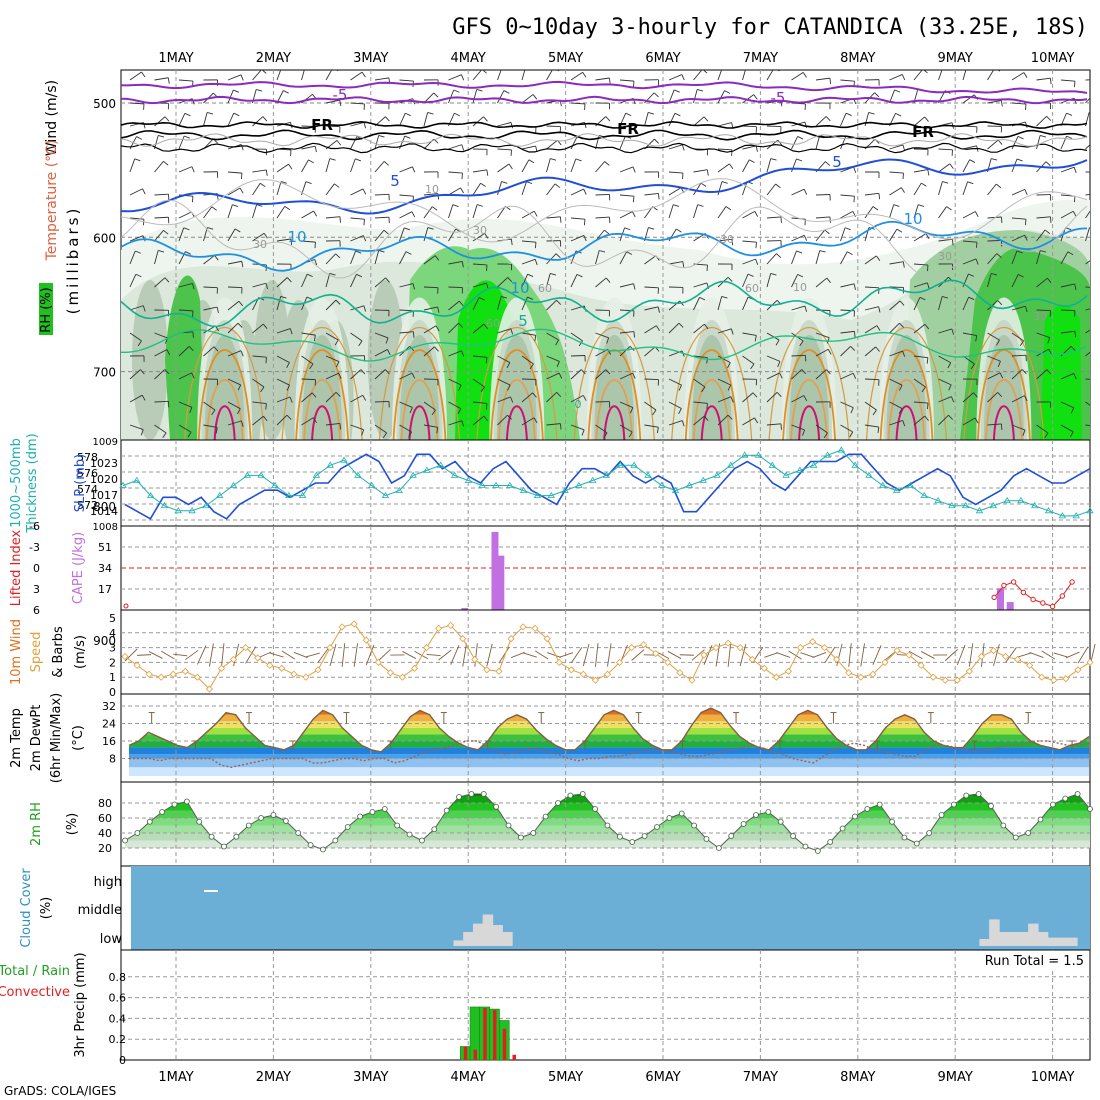 Image resolution: width=1100 pixels, height=1100 pixels. What do you see at coordinates (607, 837) in the screenshot?
I see `rh2m-band` at bounding box center [607, 837].